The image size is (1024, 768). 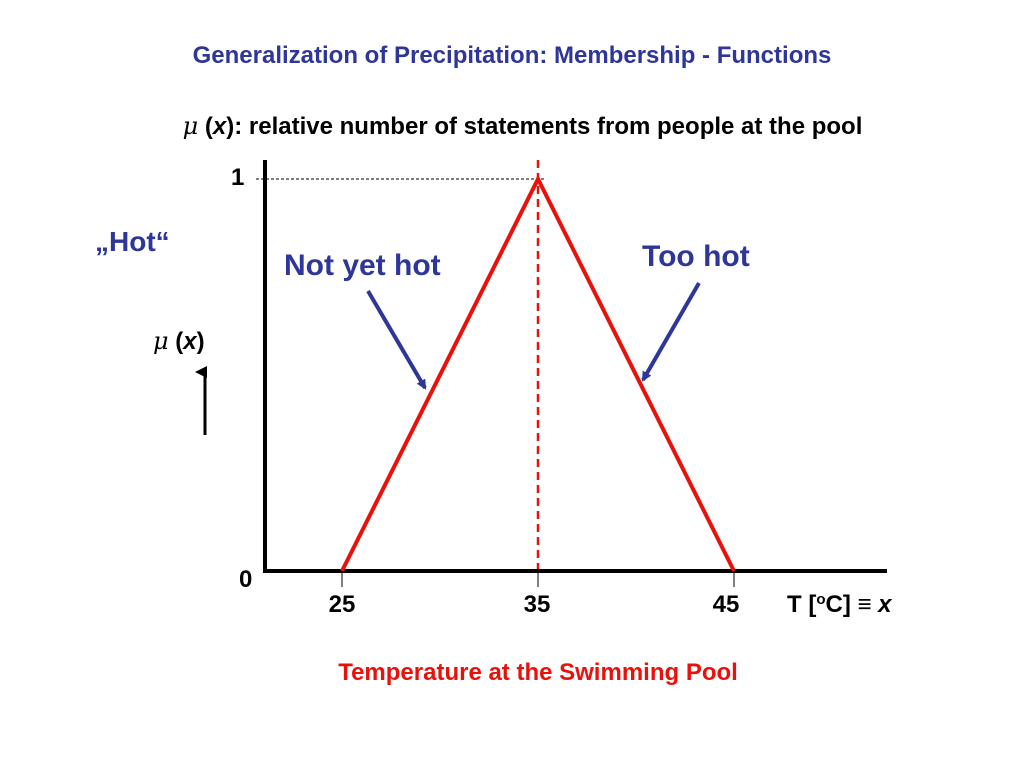 I want to click on x-axis-label: T [oC] ≡ x, so click(x=839, y=605).